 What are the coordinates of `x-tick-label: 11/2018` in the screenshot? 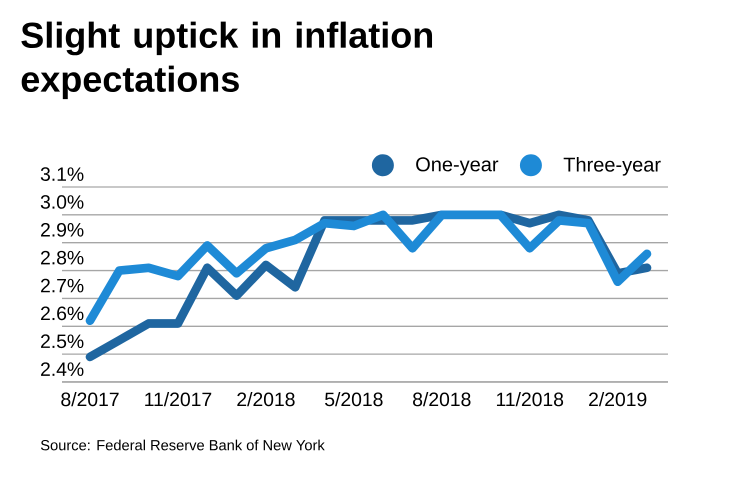 It's located at (530, 399).